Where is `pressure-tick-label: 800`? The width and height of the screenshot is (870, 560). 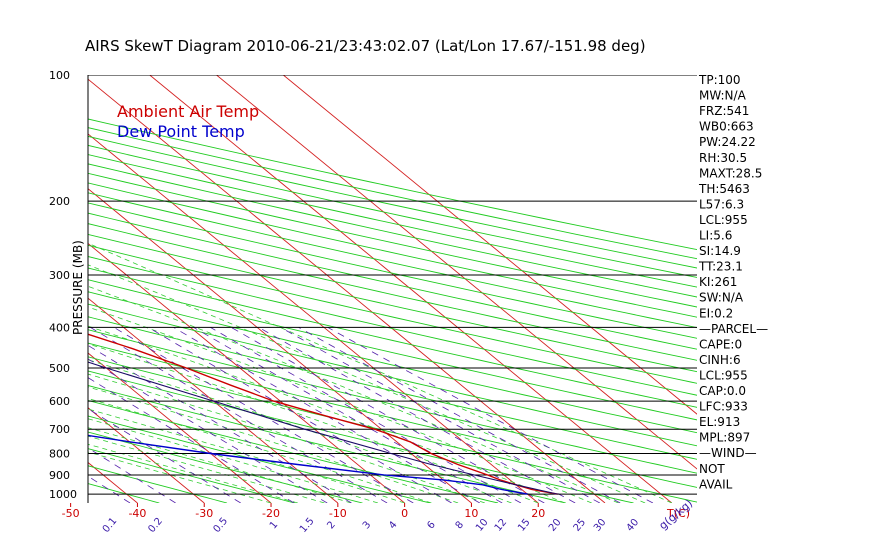
pressure-tick-label: 800 is located at coordinates (59, 454).